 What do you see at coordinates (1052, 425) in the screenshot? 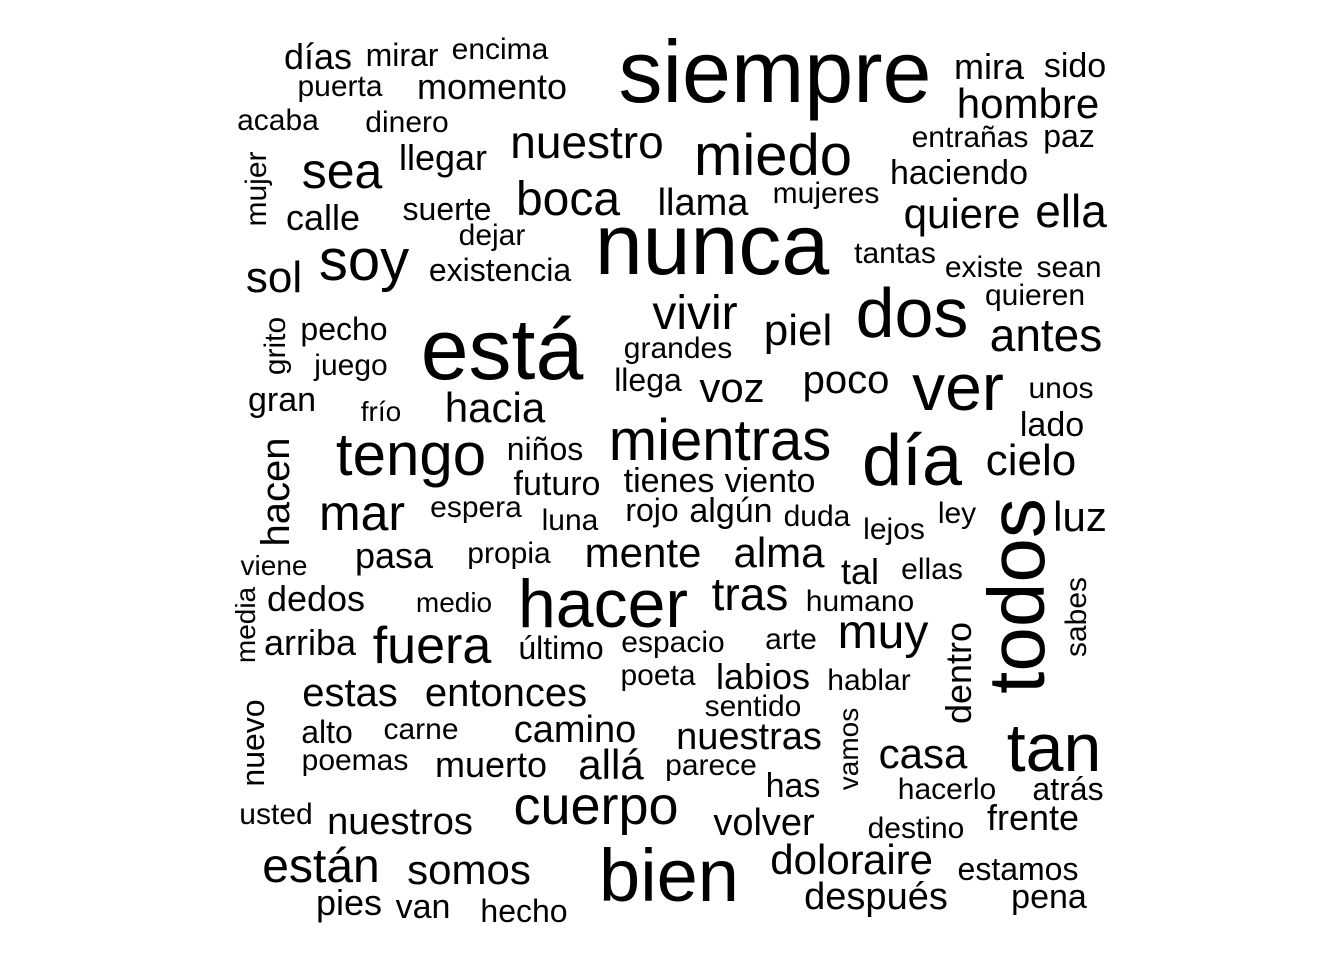
I see `word-lado: lado` at bounding box center [1052, 425].